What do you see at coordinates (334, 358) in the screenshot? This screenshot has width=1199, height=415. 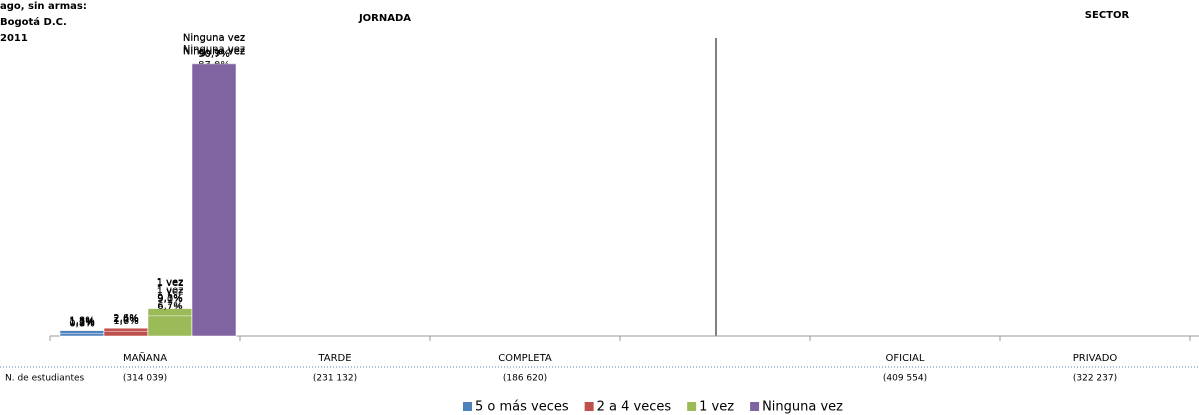 I see `x-tick-label: TARDE` at bounding box center [334, 358].